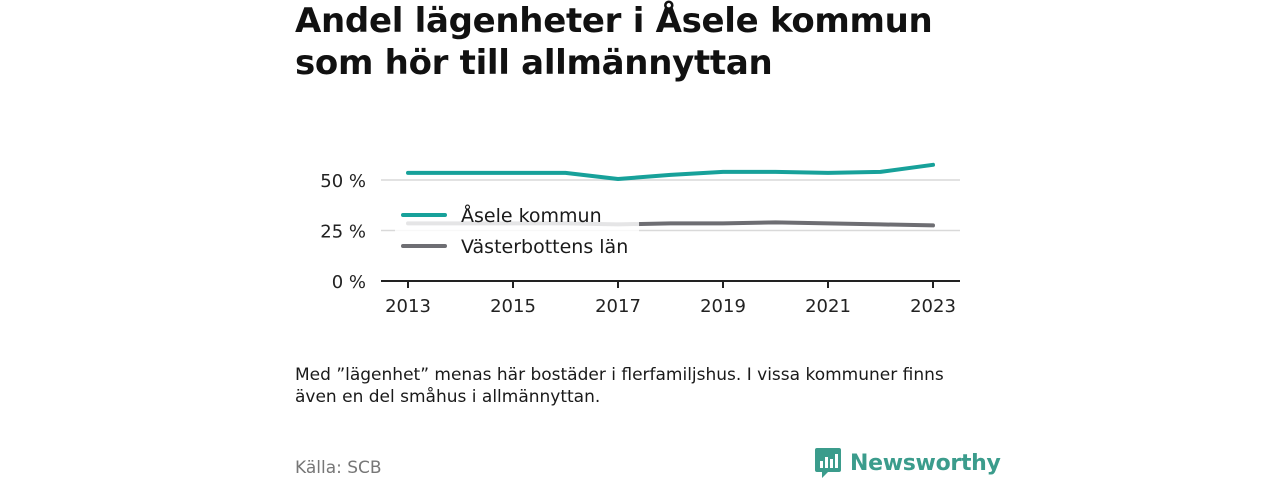 The image size is (1280, 480). I want to click on legend-label: Västerbottens län, so click(544, 247).